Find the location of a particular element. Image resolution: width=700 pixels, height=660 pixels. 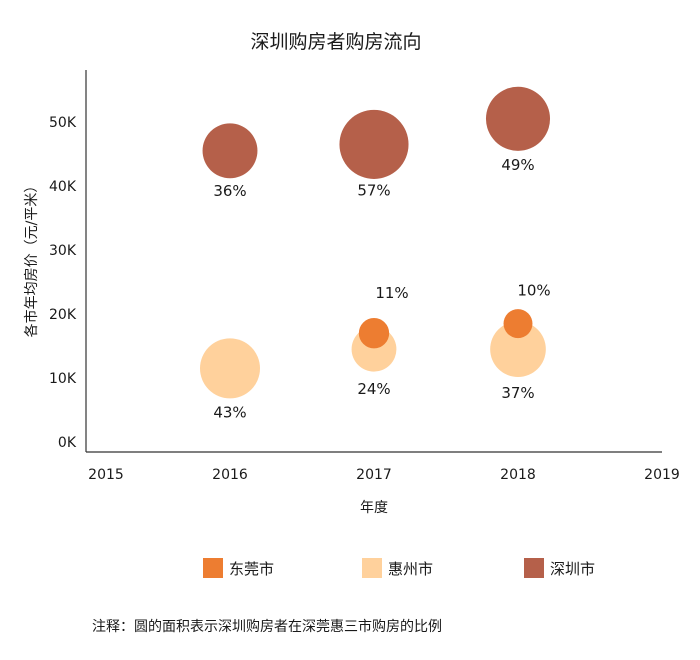

bubble-label: 57% is located at coordinates (373, 190).